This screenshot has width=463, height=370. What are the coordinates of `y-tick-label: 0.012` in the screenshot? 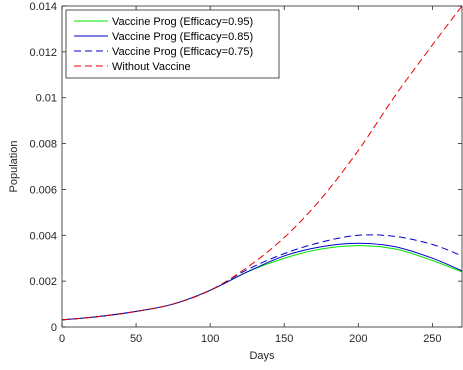 It's located at (43, 53).